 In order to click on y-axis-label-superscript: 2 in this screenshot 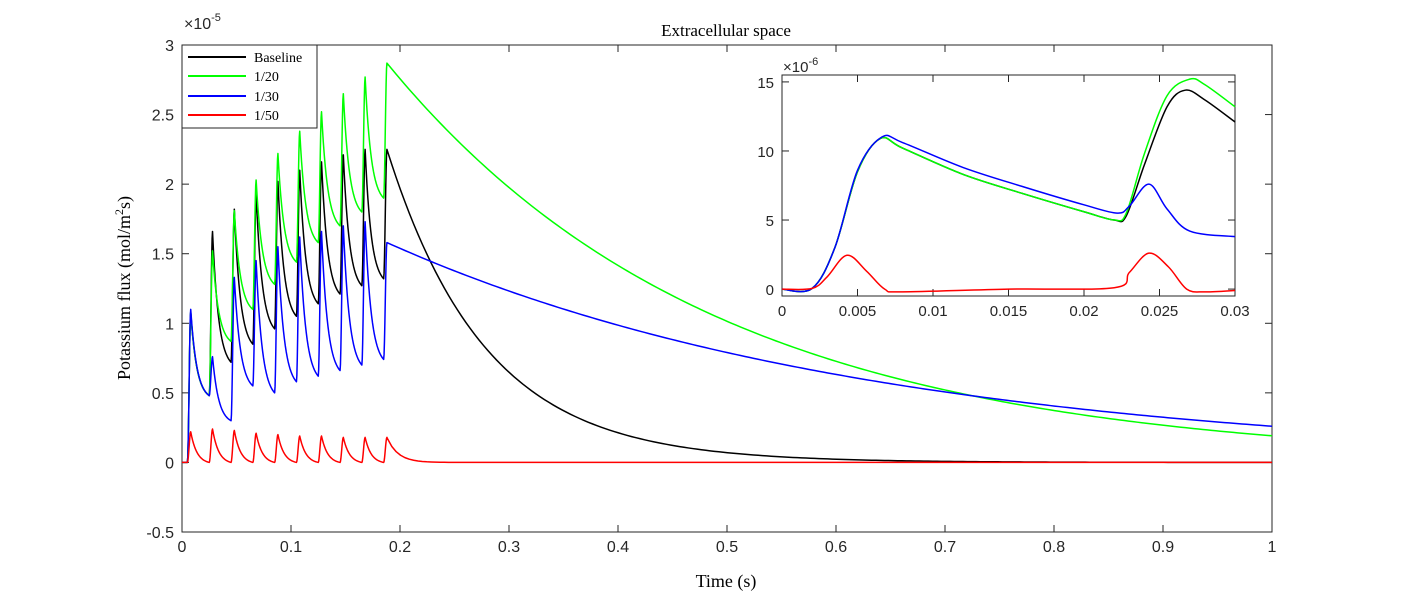, I will do `click(119, 212)`.